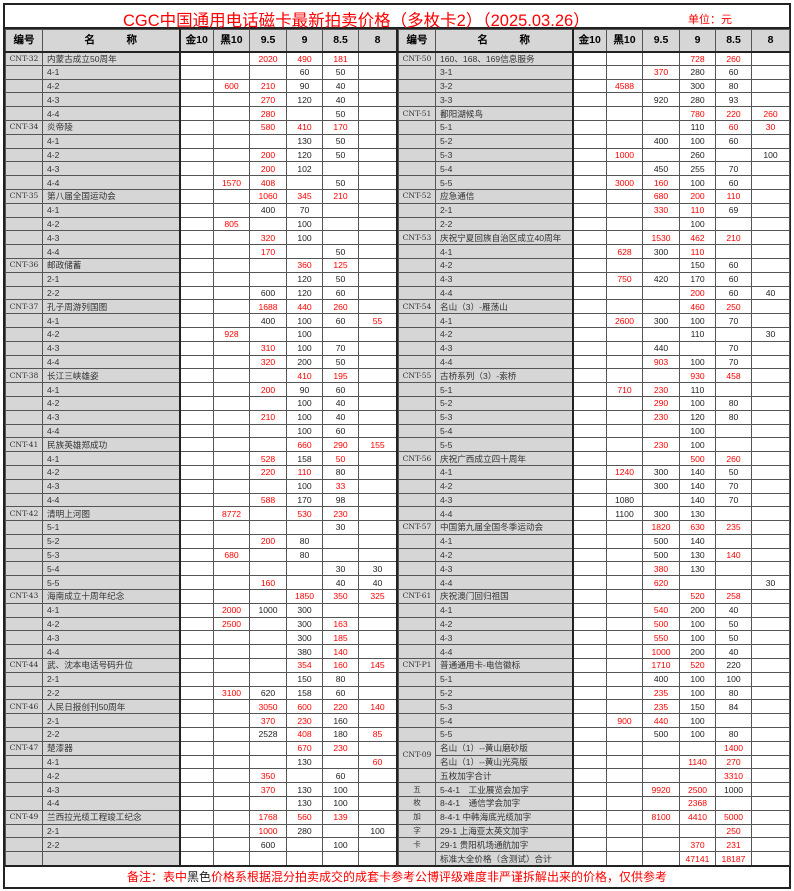 Image resolution: width=794 pixels, height=891 pixels. I want to click on price-grade-8-5: 185, so click(340, 638).